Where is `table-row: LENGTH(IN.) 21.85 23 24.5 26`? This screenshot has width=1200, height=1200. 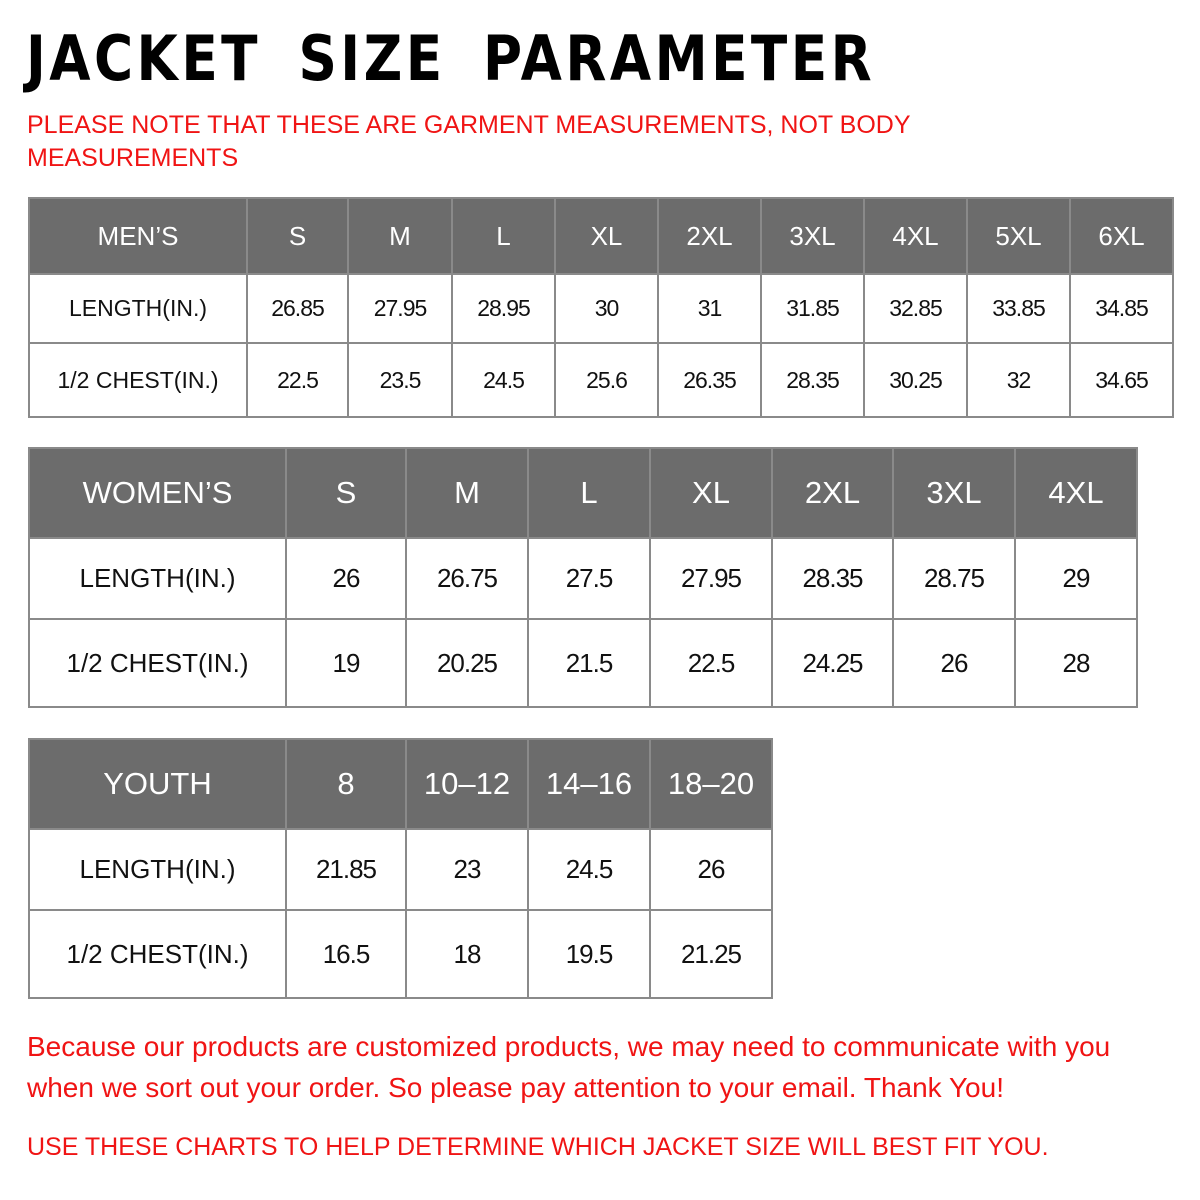 table-row: LENGTH(IN.) 21.85 23 24.5 26 is located at coordinates (400, 869).